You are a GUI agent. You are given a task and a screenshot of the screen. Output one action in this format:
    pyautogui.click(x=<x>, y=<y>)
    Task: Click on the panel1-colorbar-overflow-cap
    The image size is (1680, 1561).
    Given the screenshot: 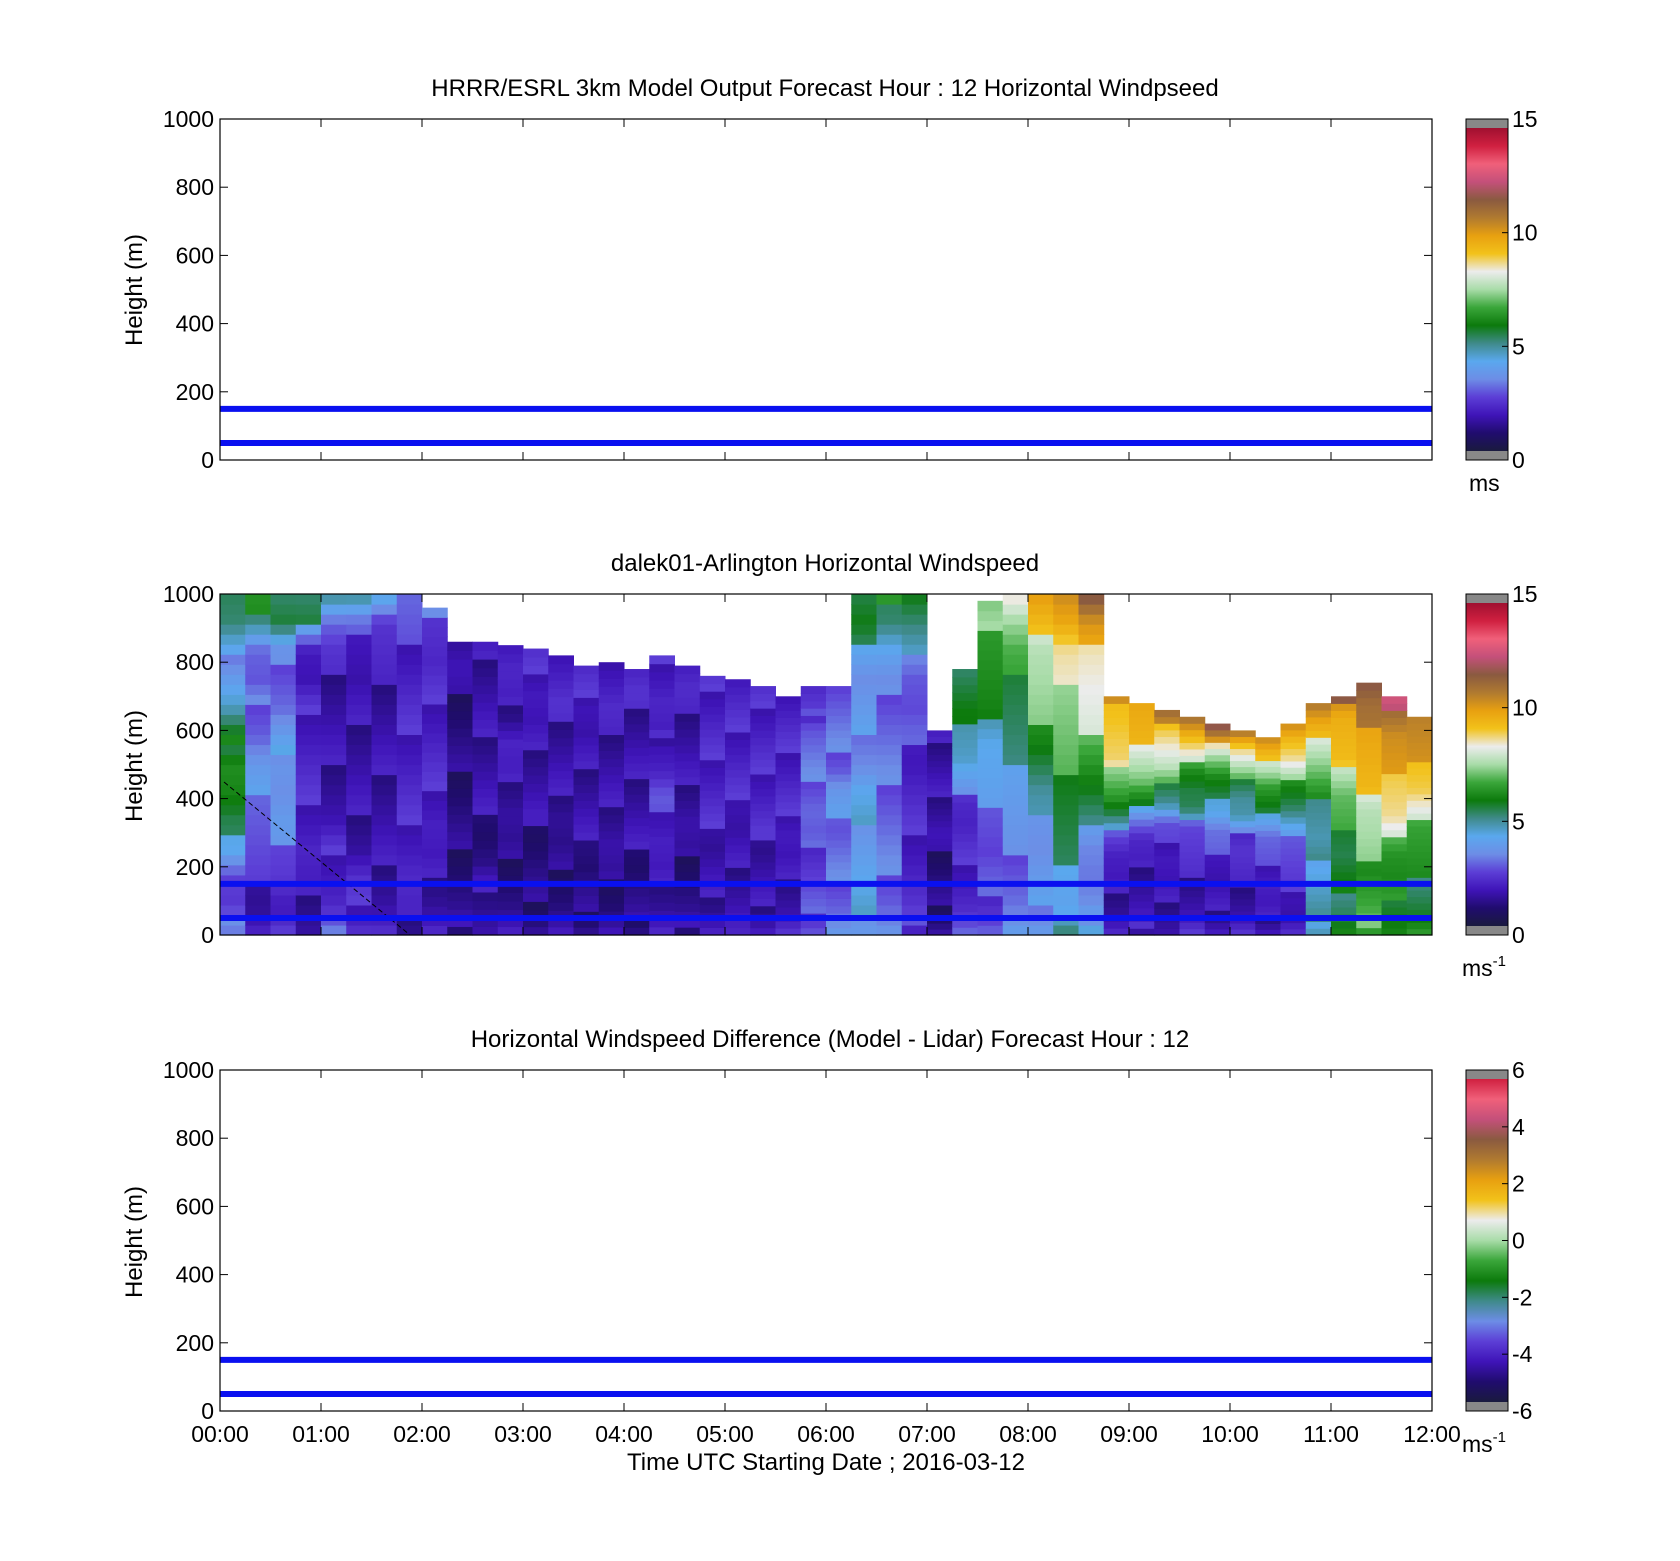 What is the action you would take?
    pyautogui.click(x=1487, y=123)
    